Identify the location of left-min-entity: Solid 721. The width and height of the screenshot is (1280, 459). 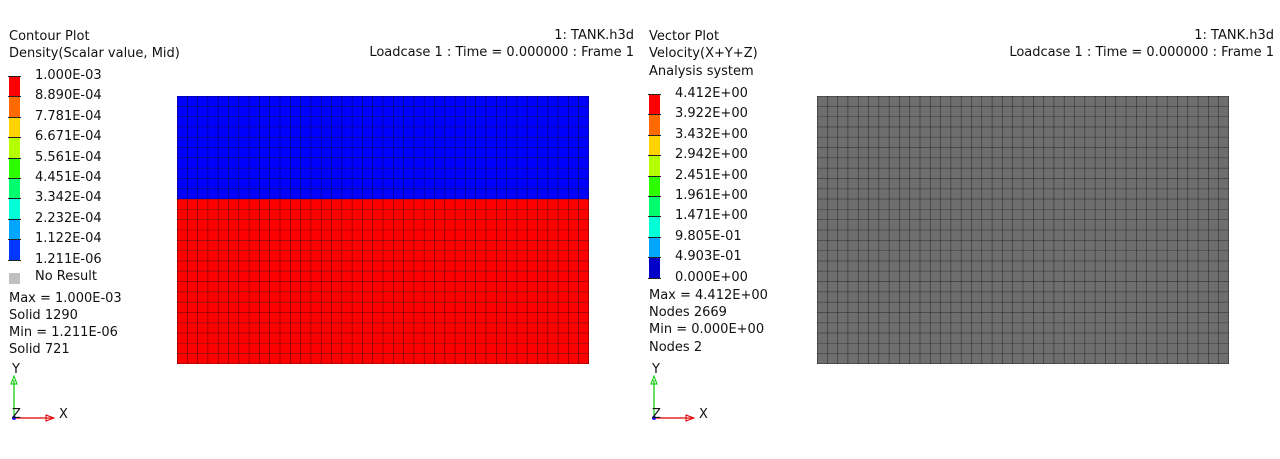
(39, 349).